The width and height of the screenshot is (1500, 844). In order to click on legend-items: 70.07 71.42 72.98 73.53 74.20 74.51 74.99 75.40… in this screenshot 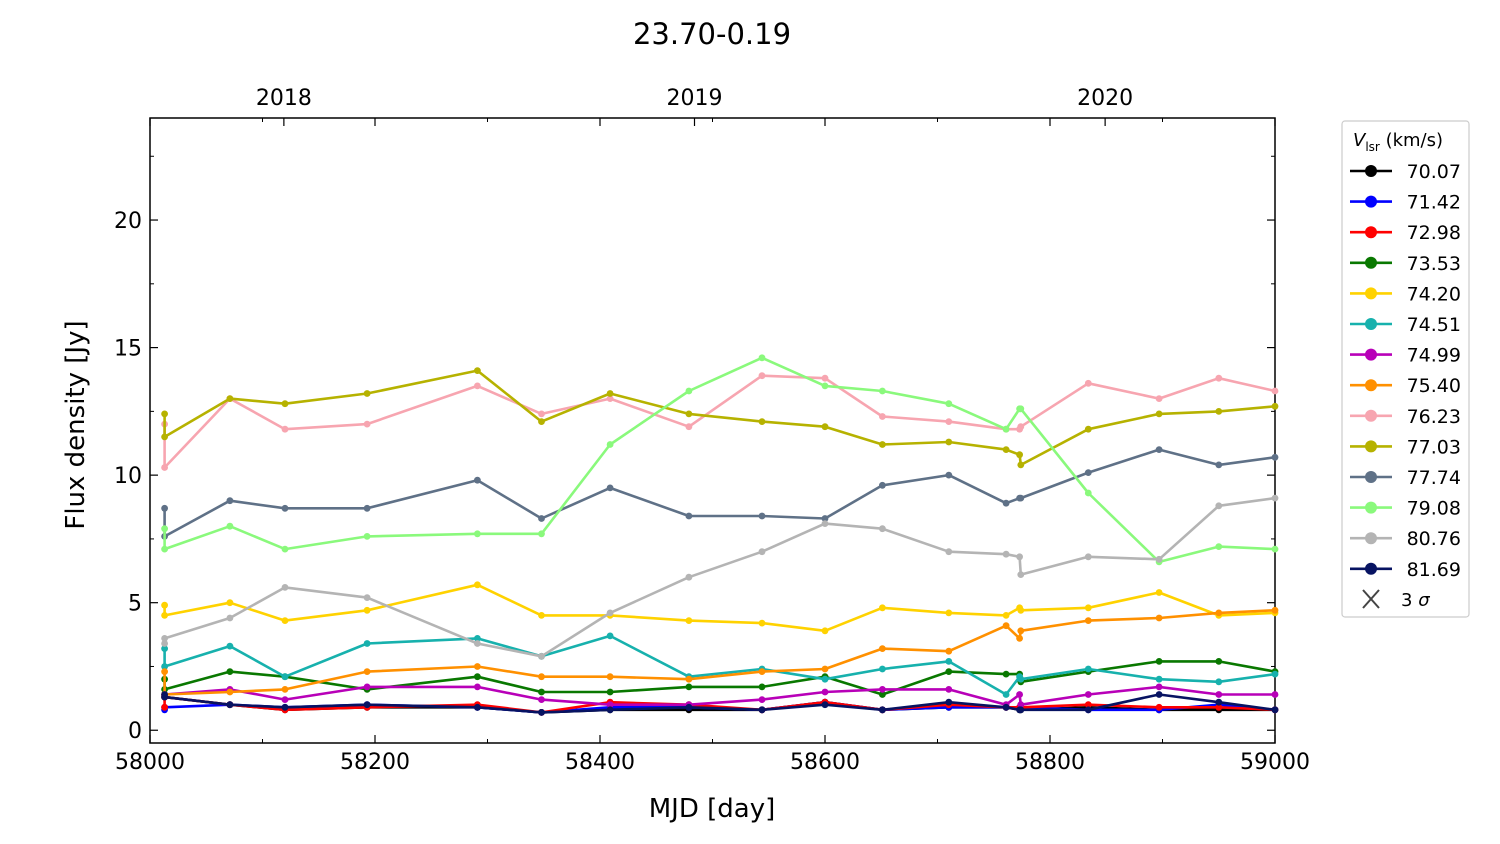, I will do `click(1405, 371)`.